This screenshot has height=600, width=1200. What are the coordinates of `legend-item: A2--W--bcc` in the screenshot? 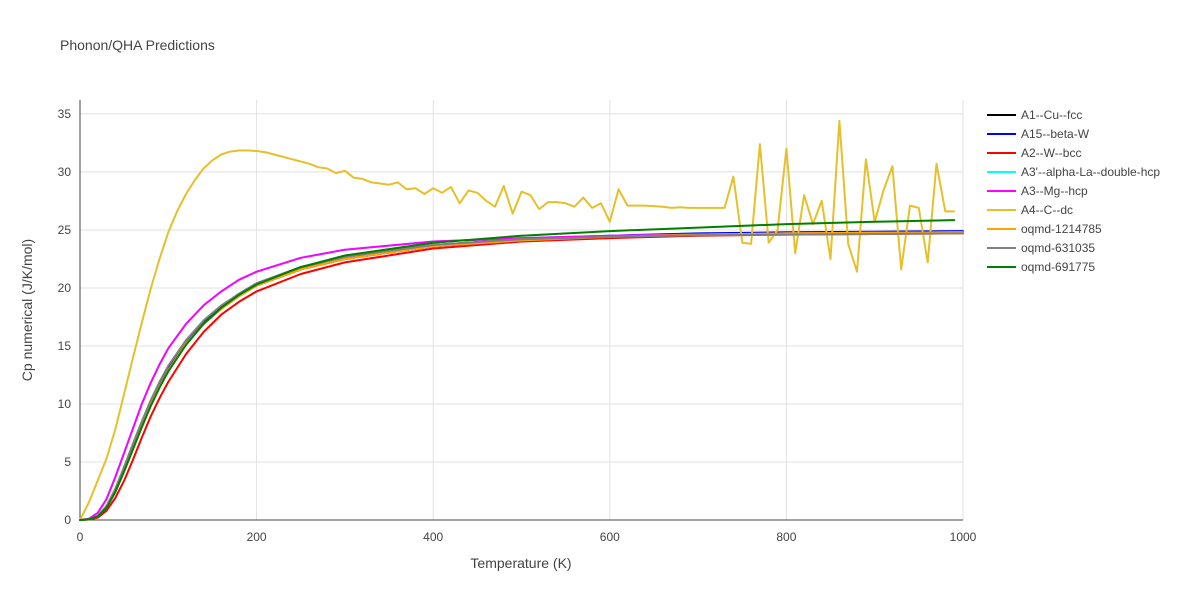 It's located at (1034, 153).